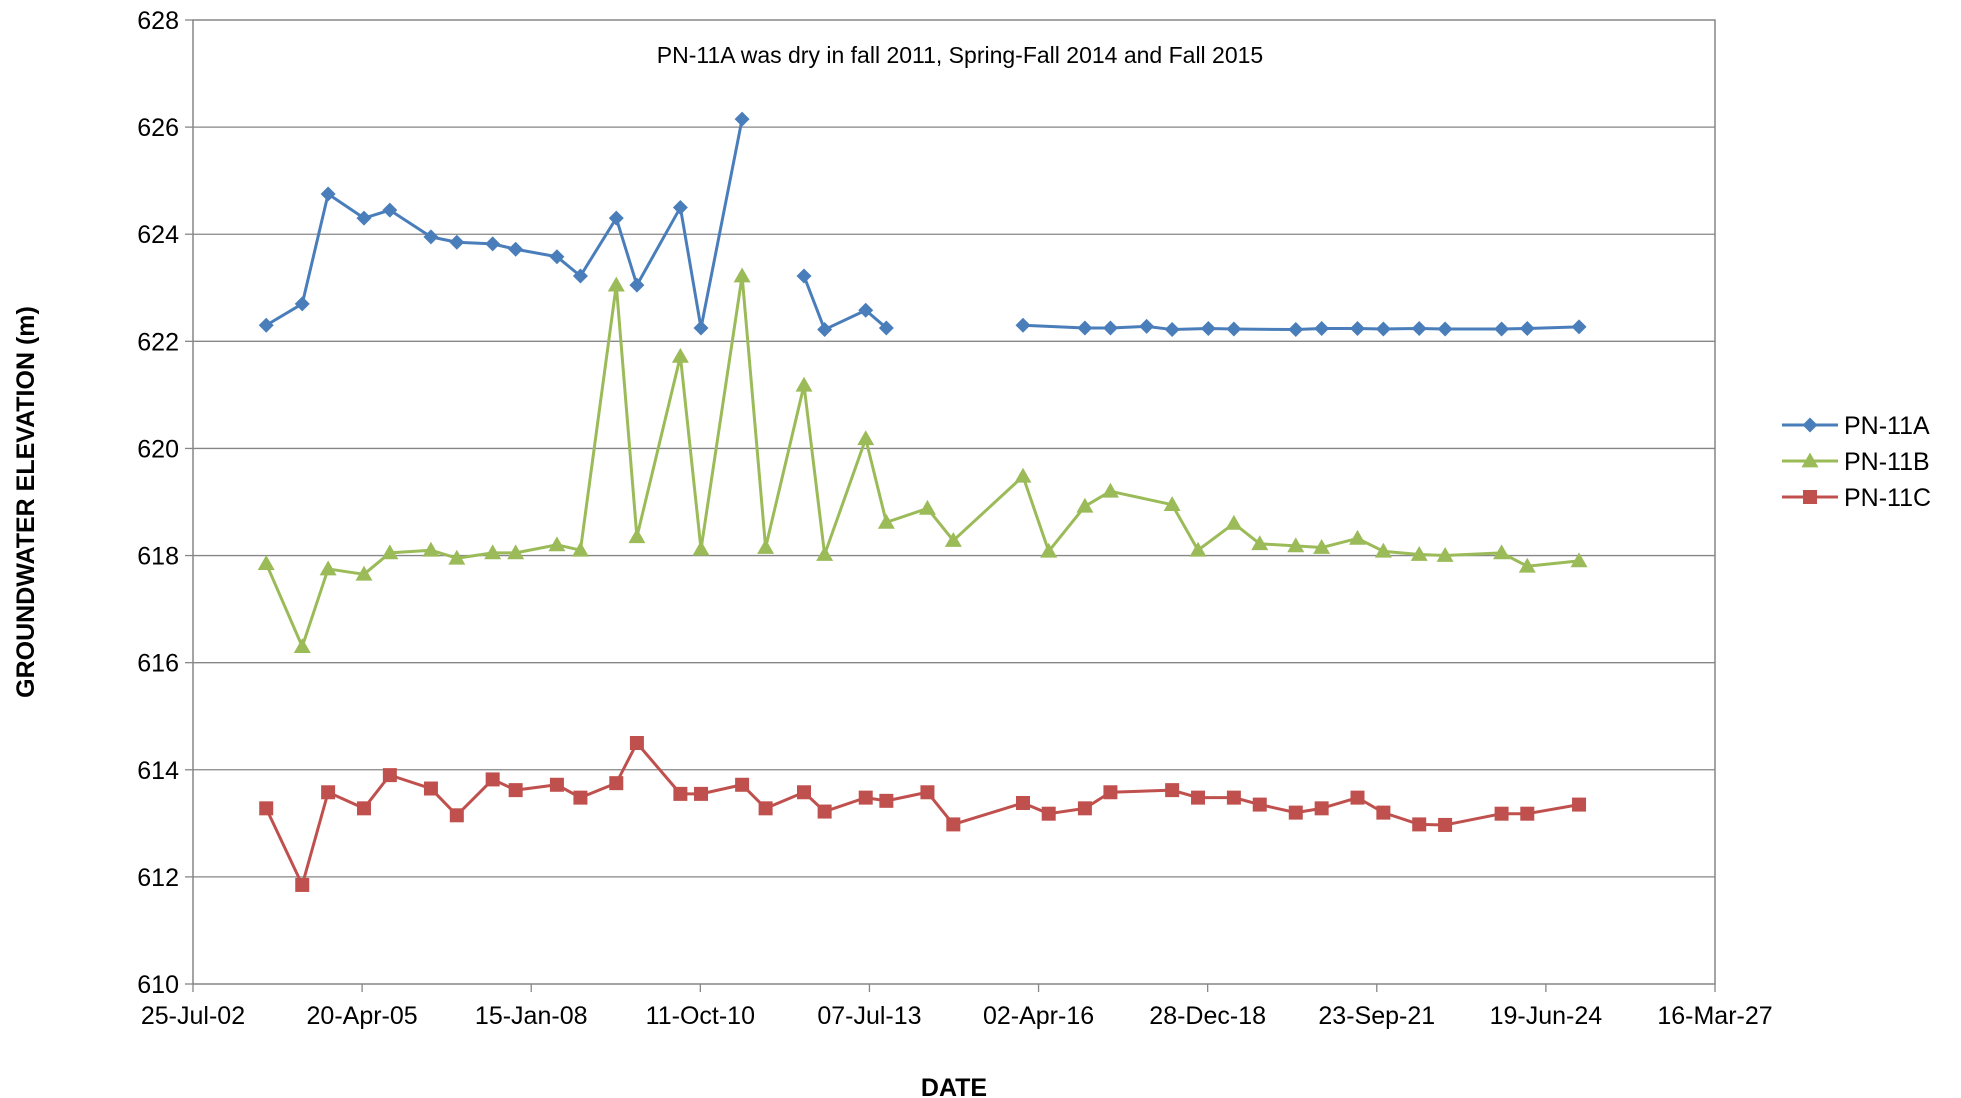 The image size is (1961, 1098). What do you see at coordinates (531, 1016) in the screenshot?
I see `x-tick-label: 15-Jan-08` at bounding box center [531, 1016].